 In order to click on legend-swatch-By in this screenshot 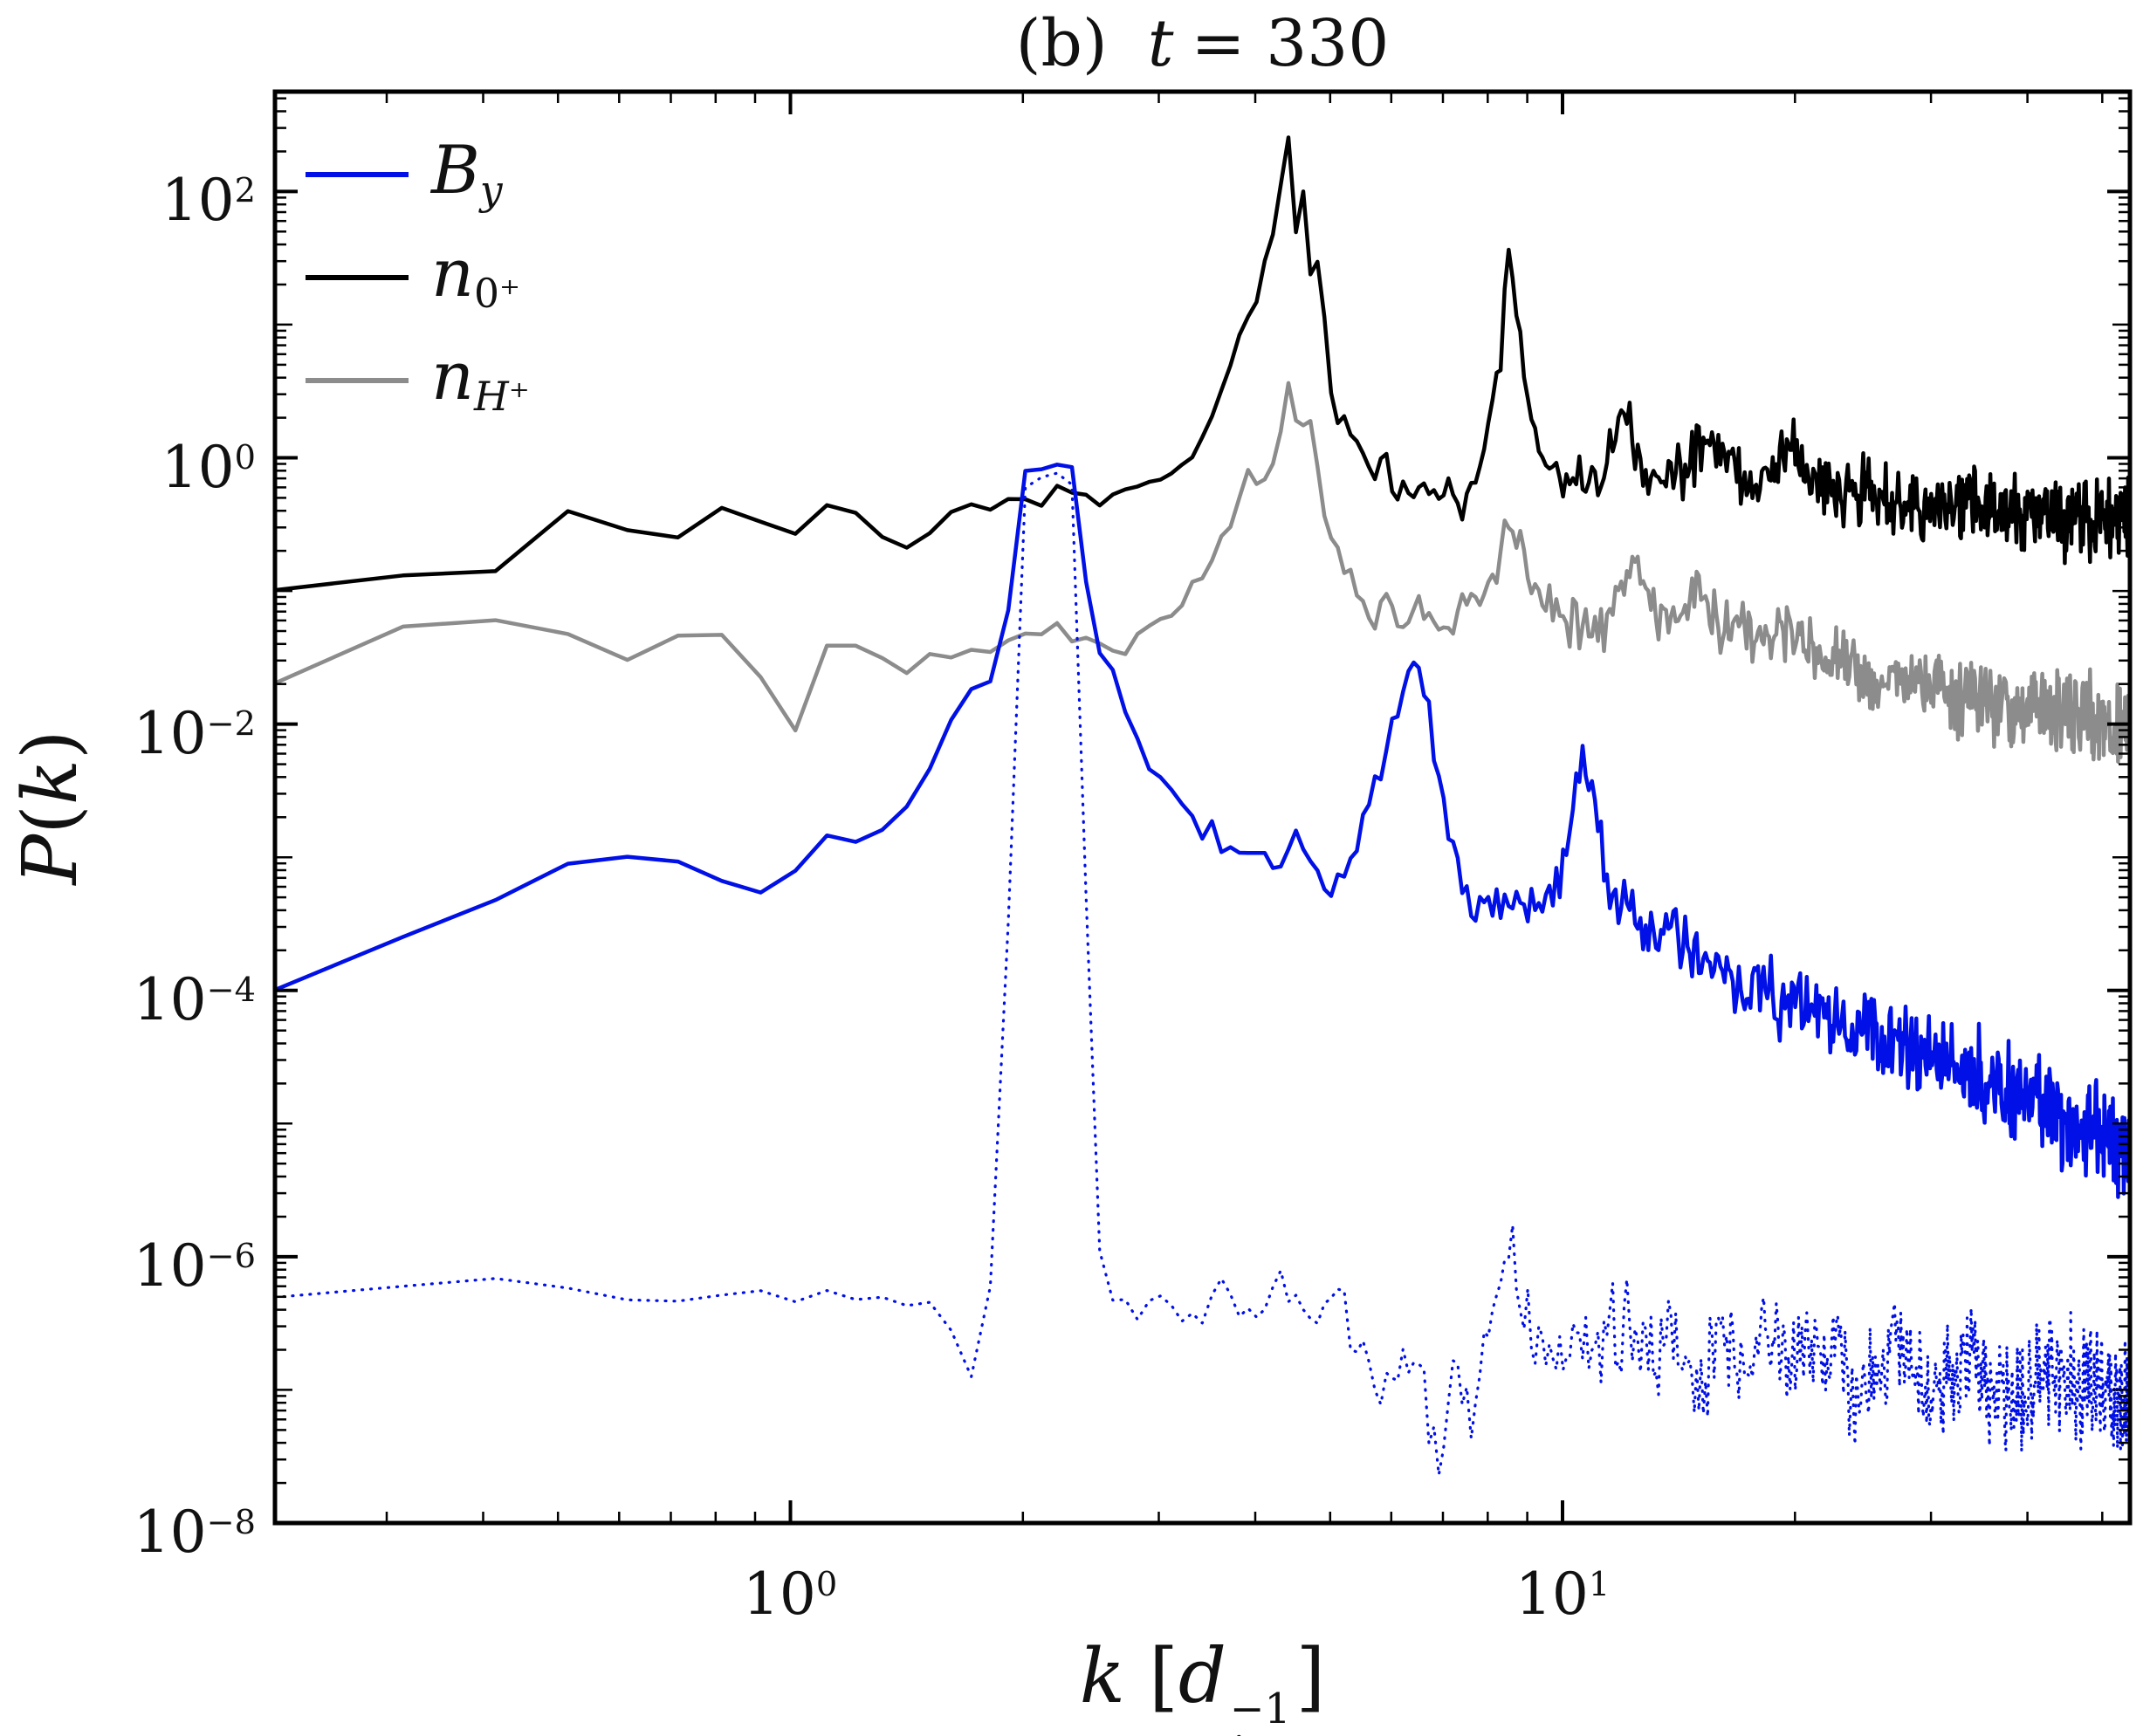, I will do `click(357, 175)`.